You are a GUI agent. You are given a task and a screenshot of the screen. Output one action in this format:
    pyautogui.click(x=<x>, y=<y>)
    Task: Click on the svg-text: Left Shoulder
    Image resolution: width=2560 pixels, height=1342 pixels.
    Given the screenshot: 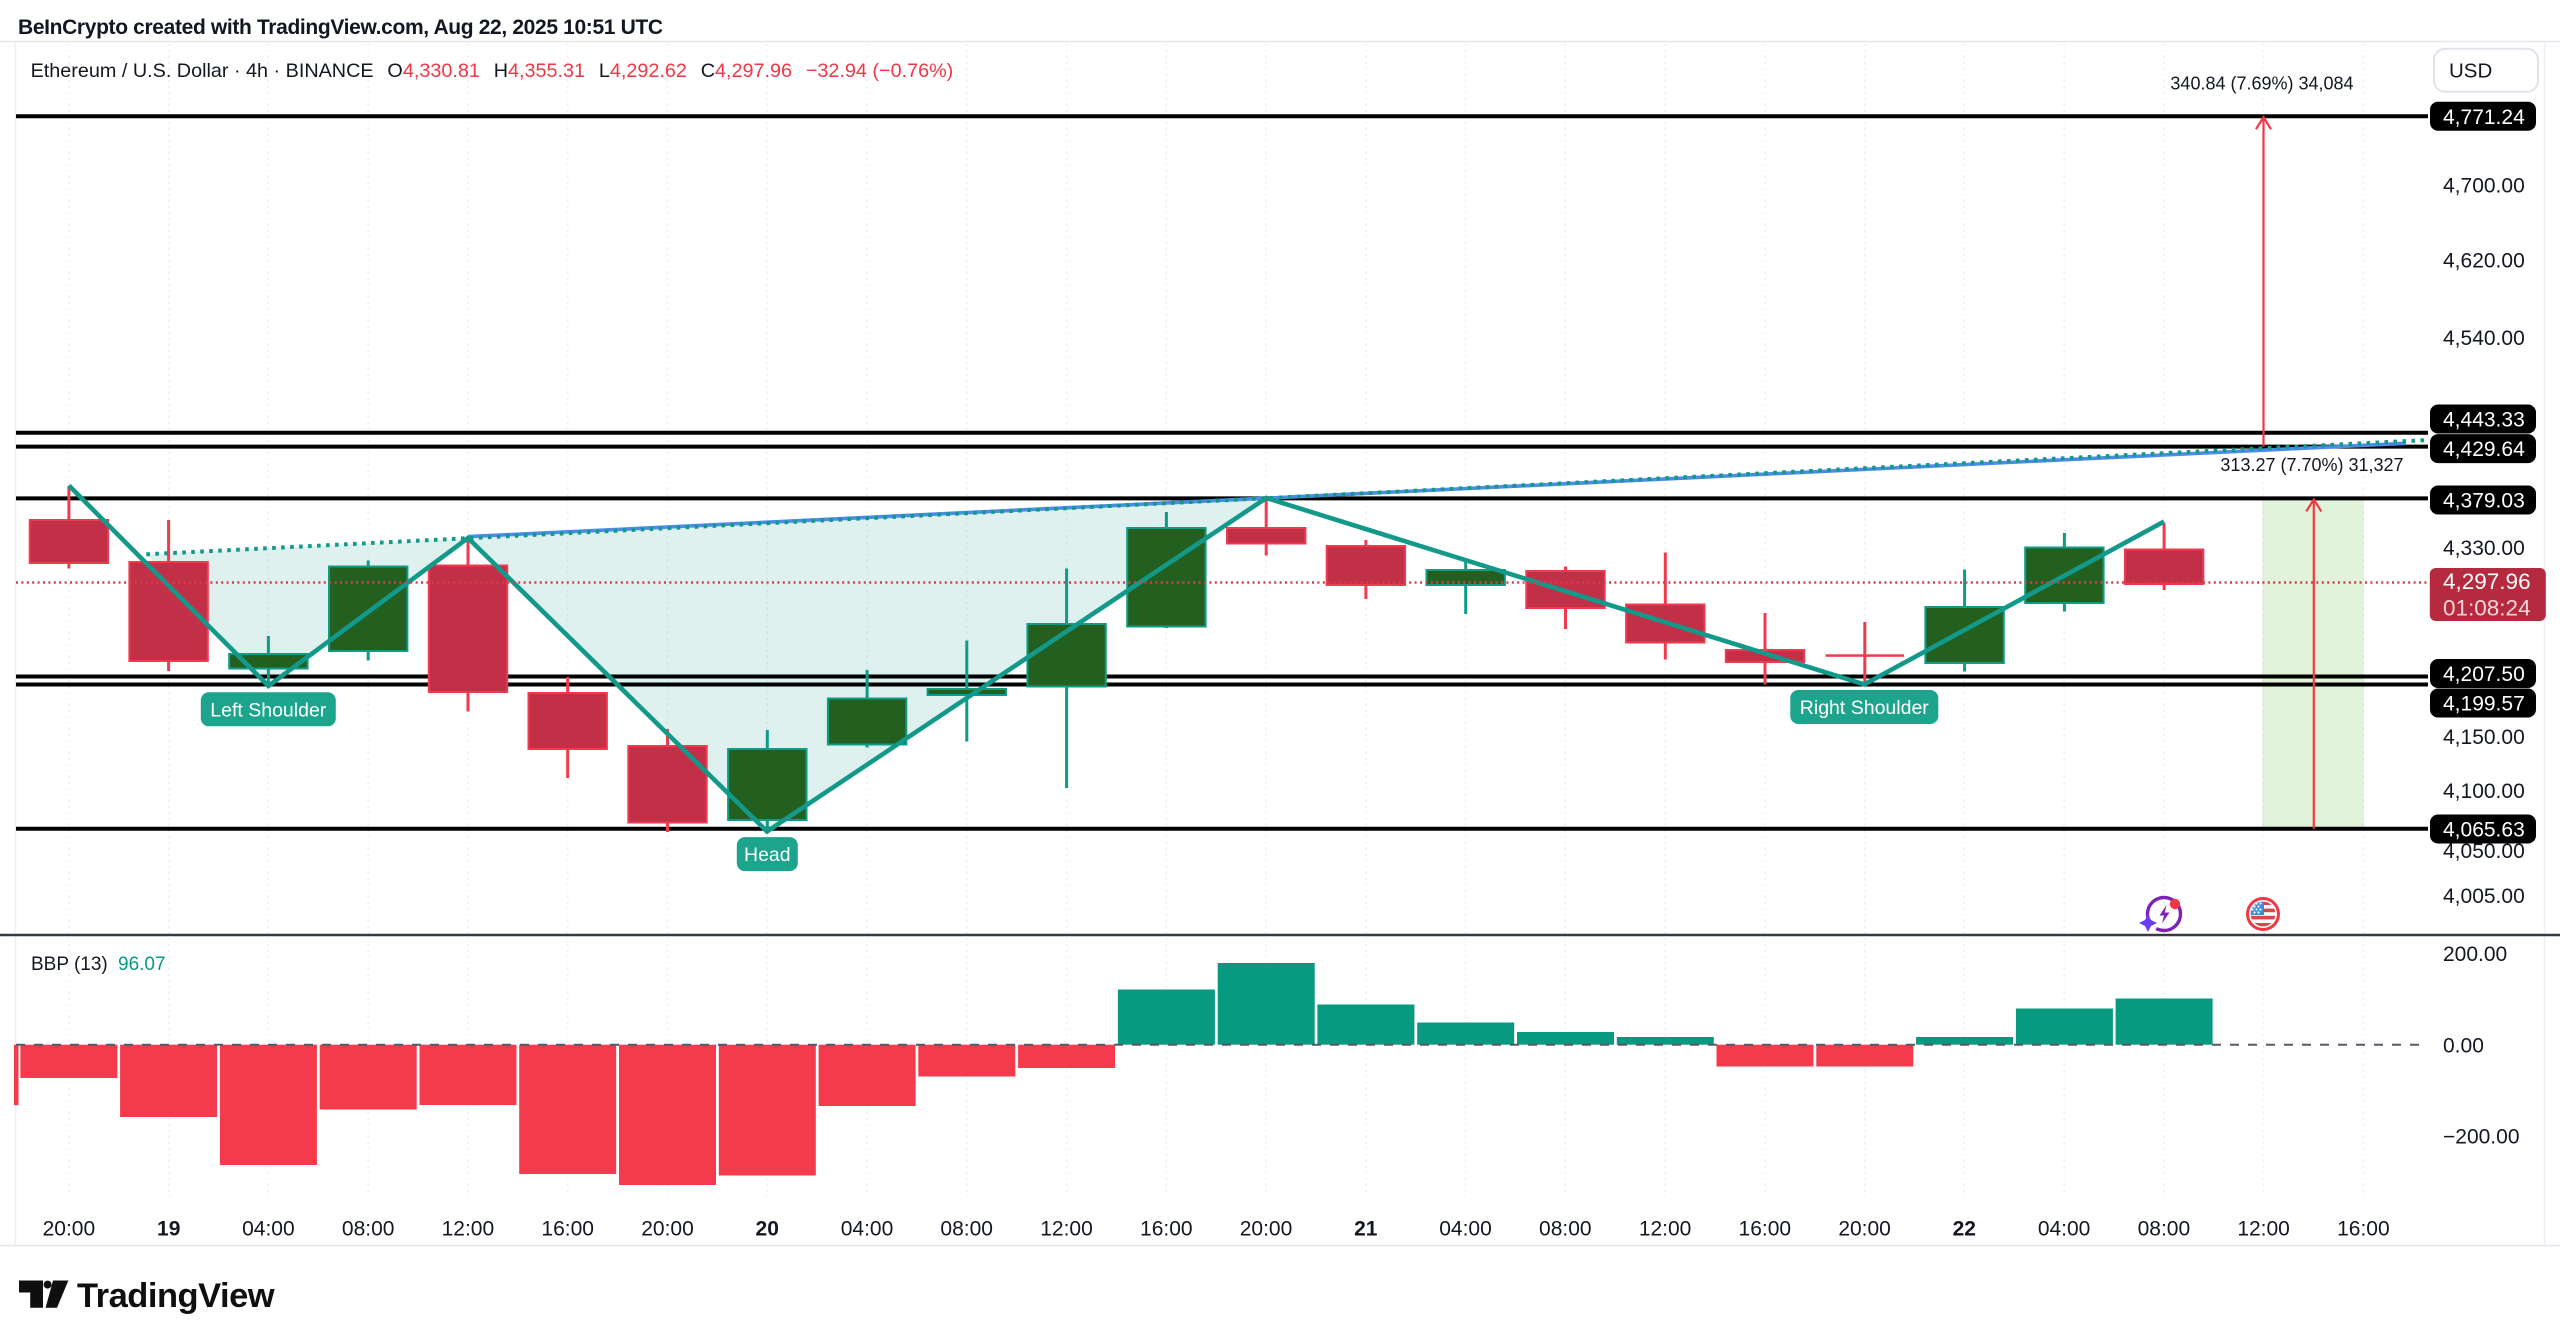 What is the action you would take?
    pyautogui.click(x=268, y=710)
    